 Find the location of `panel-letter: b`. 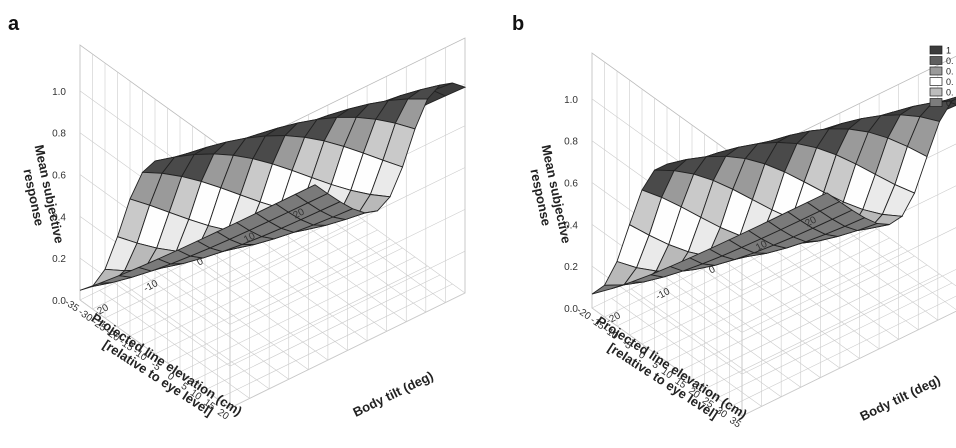

panel-letter: b is located at coordinates (518, 24).